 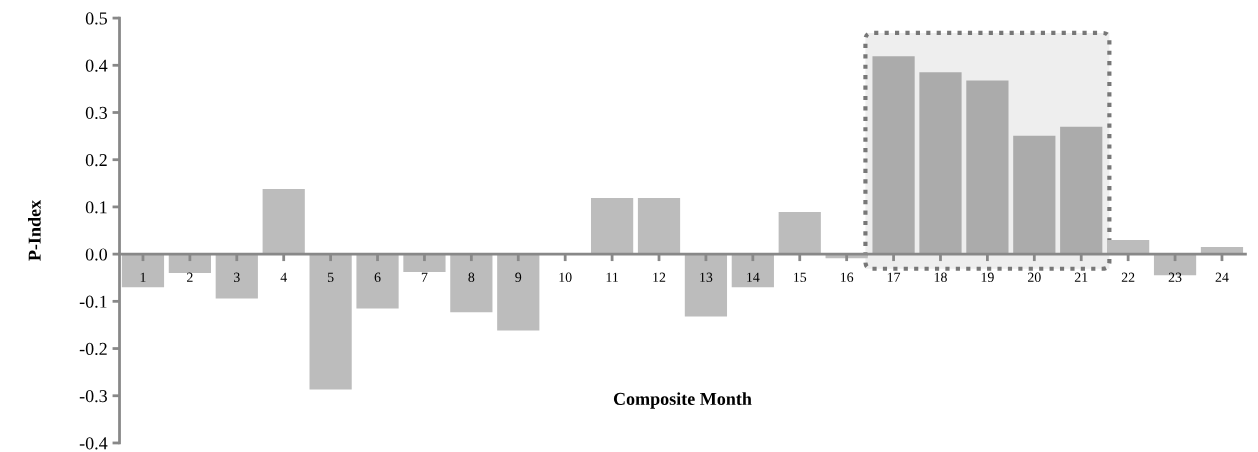 What do you see at coordinates (96, 65) in the screenshot?
I see `y-tick-label: 0.4` at bounding box center [96, 65].